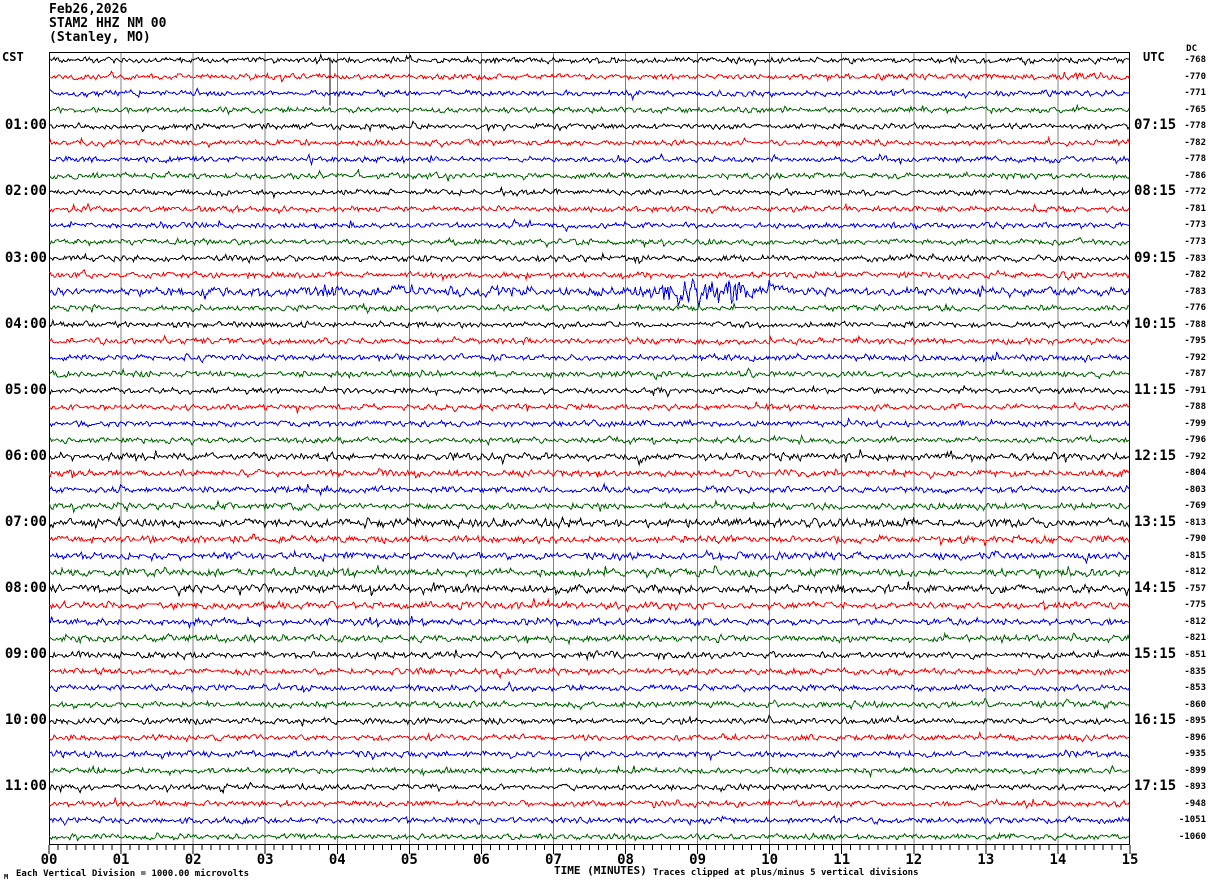 Image resolution: width=1210 pixels, height=886 pixels. What do you see at coordinates (88, 9) in the screenshot?
I see `title-date: Feb26,2026` at bounding box center [88, 9].